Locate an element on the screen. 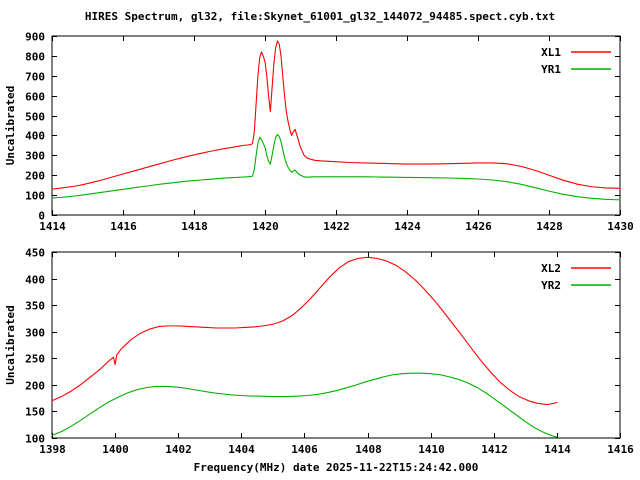 The height and width of the screenshot is (480, 640). x-tick-label: 1402 is located at coordinates (178, 449).